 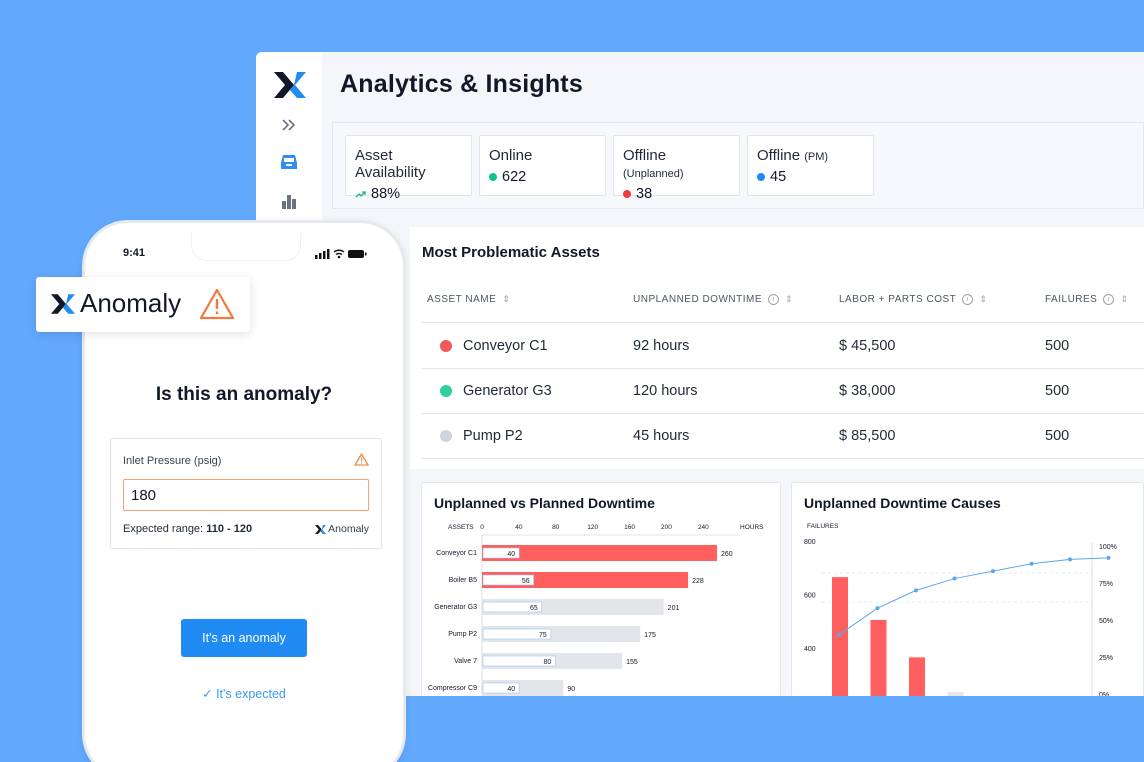 I want to click on expand-sidebar-icon, so click(x=289, y=125).